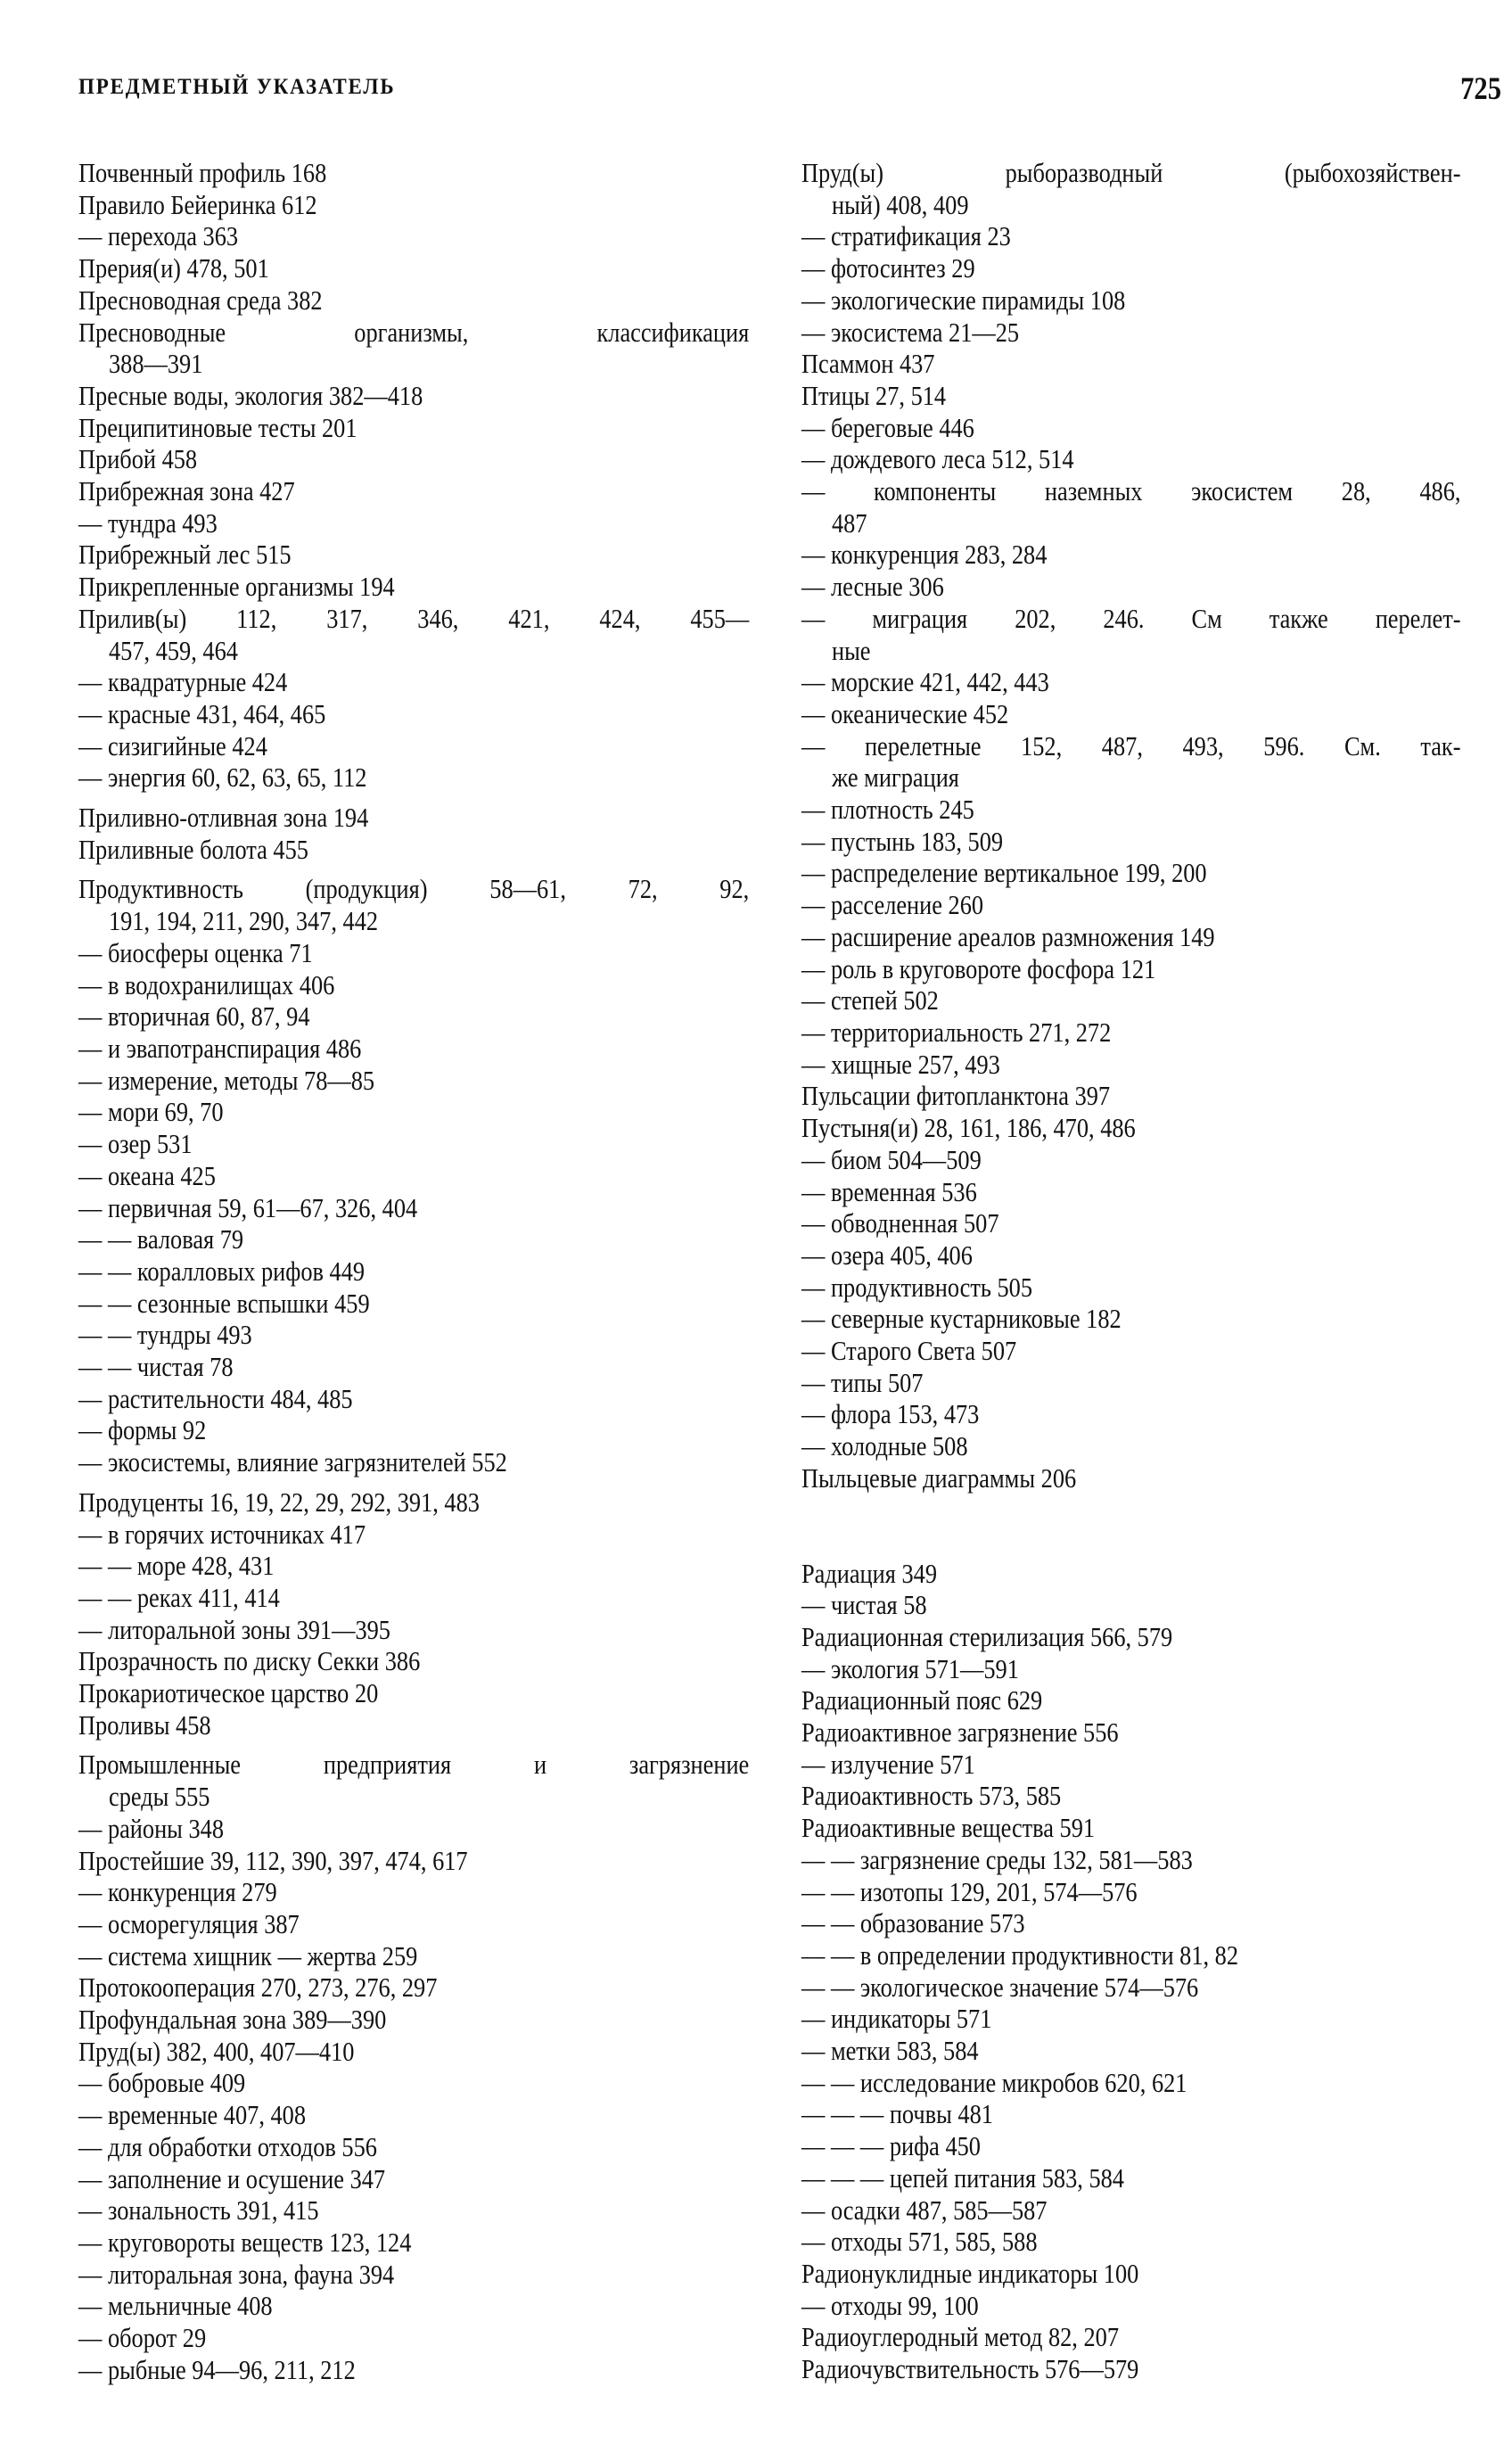 The height and width of the screenshot is (2453, 1512). What do you see at coordinates (159, 1797) in the screenshot?
I see `index-entry-continuation: среды 555` at bounding box center [159, 1797].